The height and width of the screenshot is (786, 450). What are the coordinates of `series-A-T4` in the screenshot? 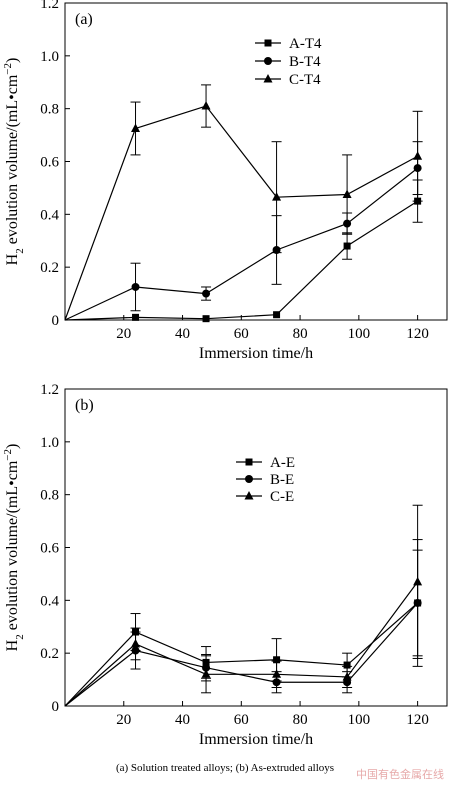 It's located at (243, 251).